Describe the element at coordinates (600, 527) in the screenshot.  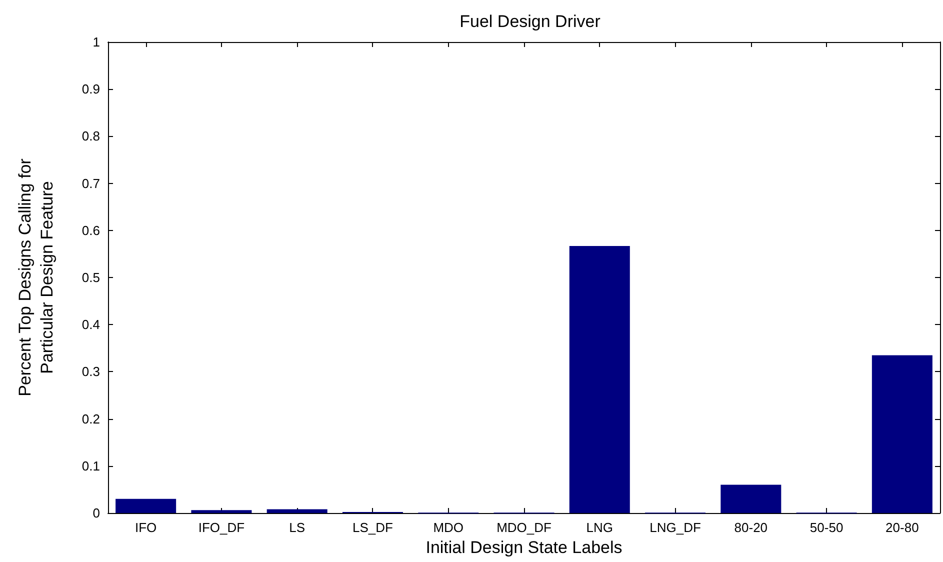
I see `x-tick-label: LNG` at that location.